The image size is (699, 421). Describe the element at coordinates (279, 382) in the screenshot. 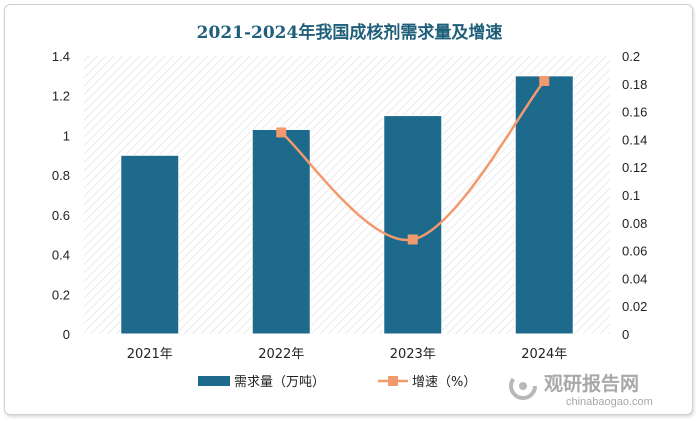

I see `legend-label-bar: 需求量（万吨）` at that location.